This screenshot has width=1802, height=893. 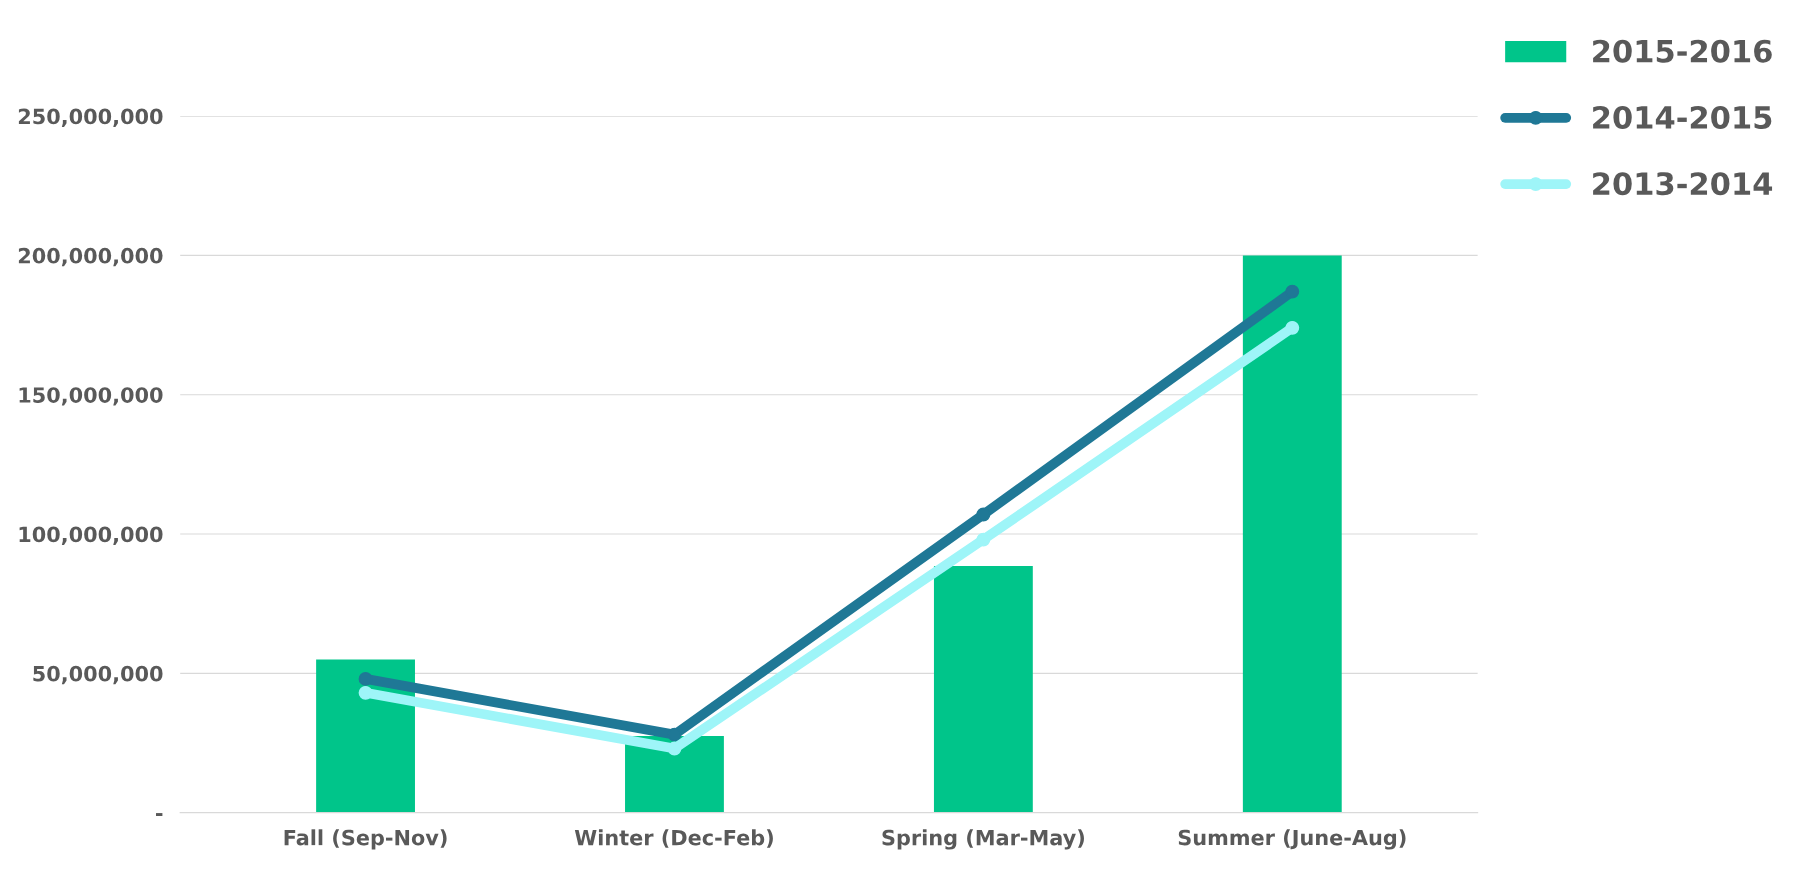 What do you see at coordinates (1683, 184) in the screenshot?
I see `legend-label: 2013-2014` at bounding box center [1683, 184].